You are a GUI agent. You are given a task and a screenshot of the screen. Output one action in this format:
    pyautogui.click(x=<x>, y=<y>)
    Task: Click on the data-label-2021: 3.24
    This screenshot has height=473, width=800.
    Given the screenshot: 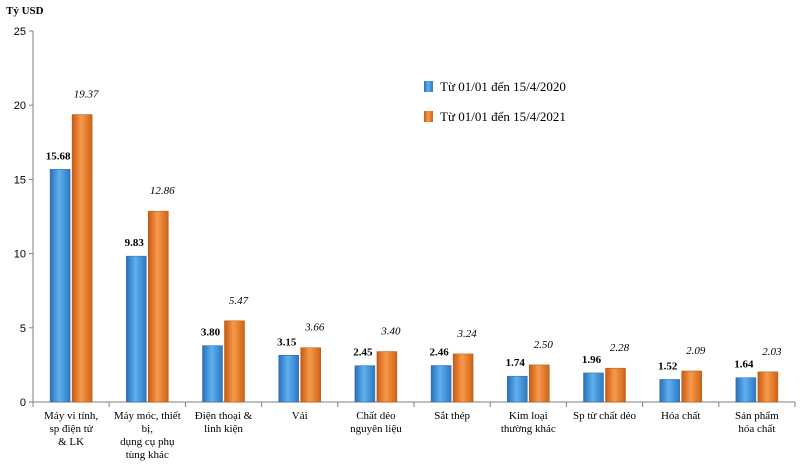 What is the action you would take?
    pyautogui.click(x=466, y=334)
    